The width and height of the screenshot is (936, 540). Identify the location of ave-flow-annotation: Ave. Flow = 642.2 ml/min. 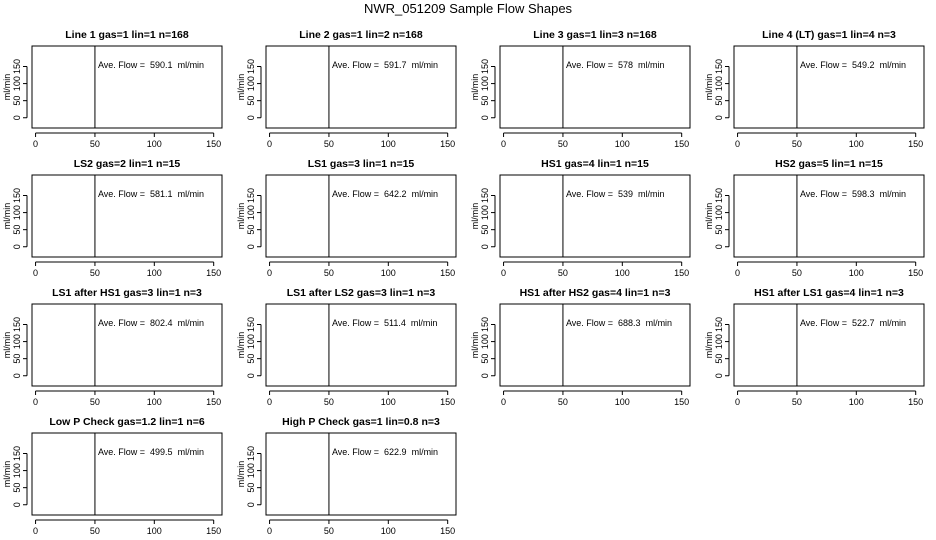
(385, 194).